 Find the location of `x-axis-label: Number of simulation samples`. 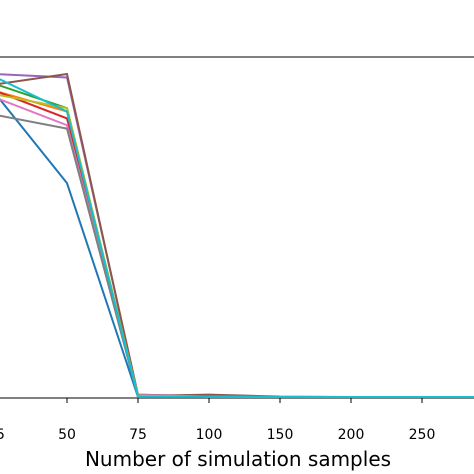

x-axis-label: Number of simulation samples is located at coordinates (238, 459).